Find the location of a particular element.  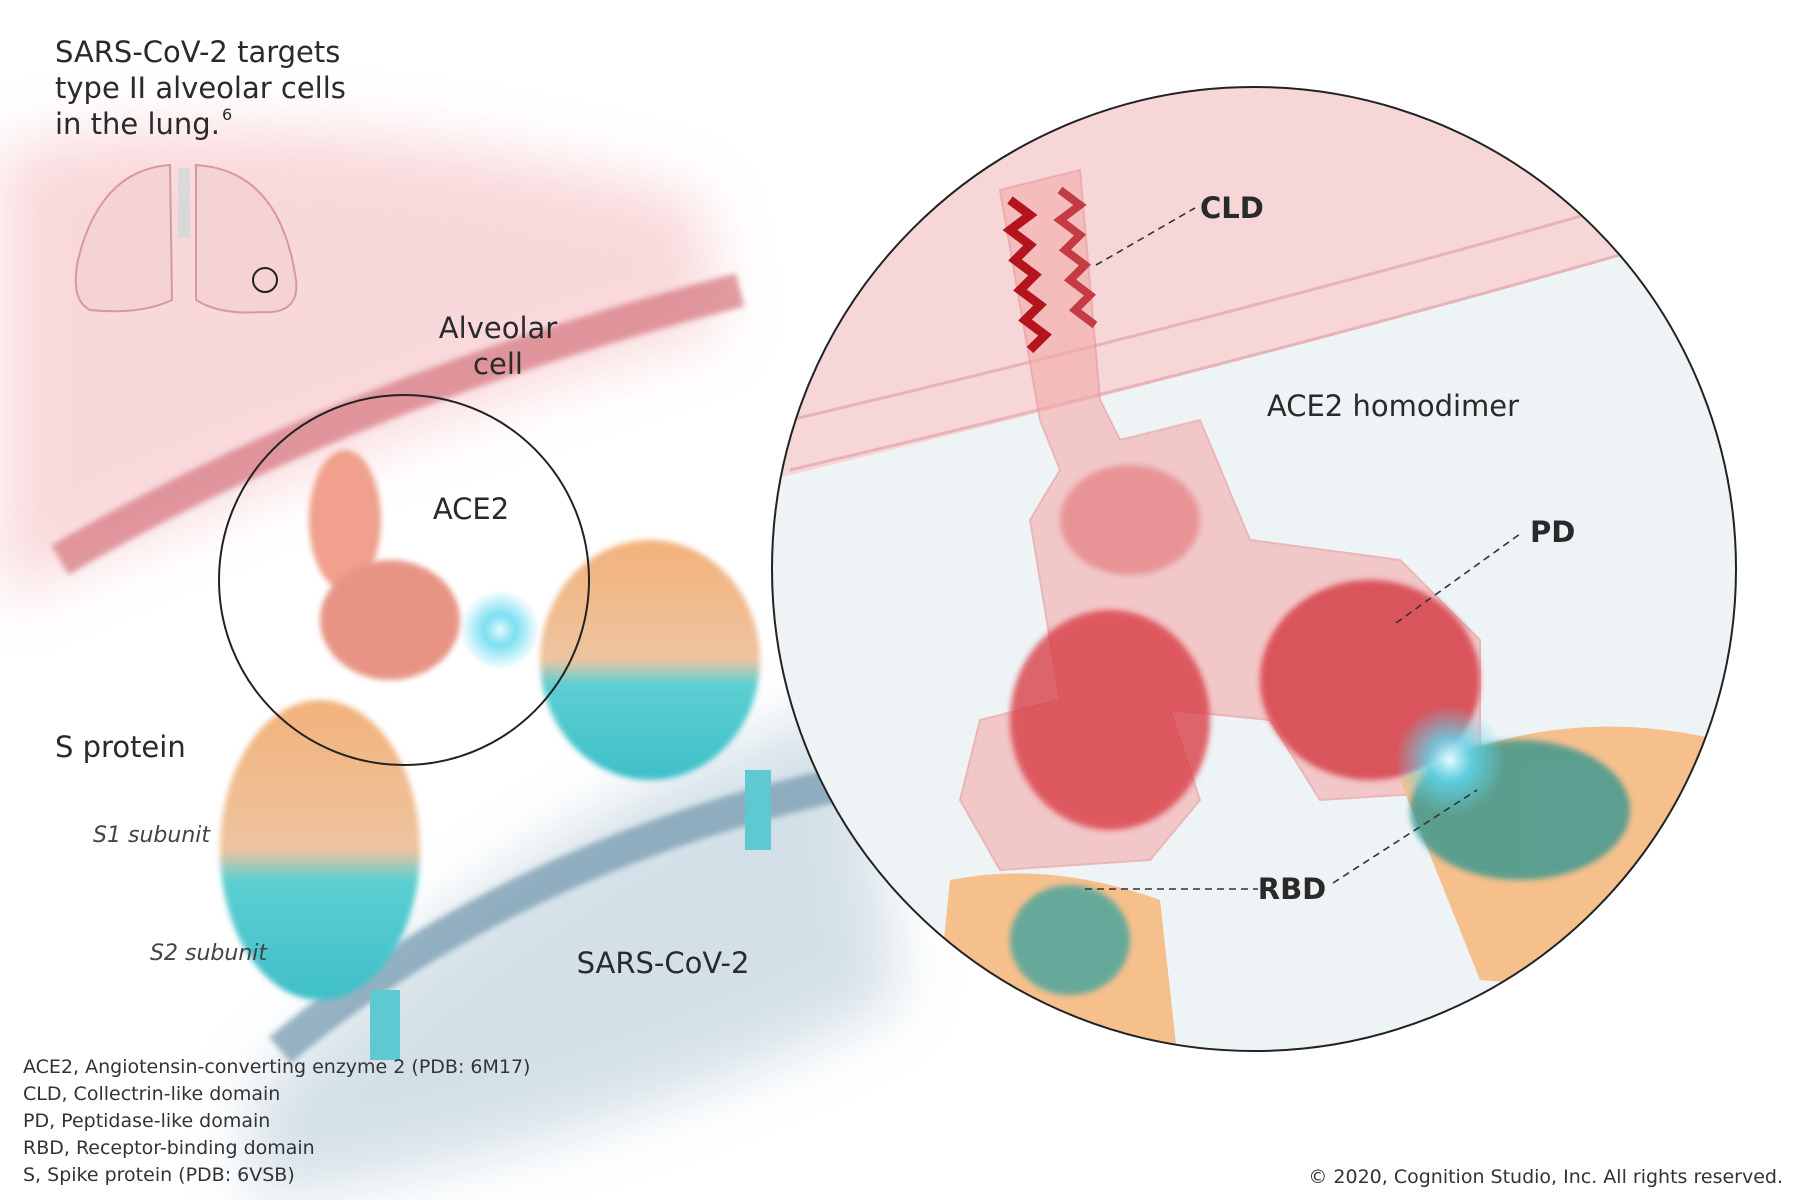

zoom-circle is located at coordinates (404, 580).